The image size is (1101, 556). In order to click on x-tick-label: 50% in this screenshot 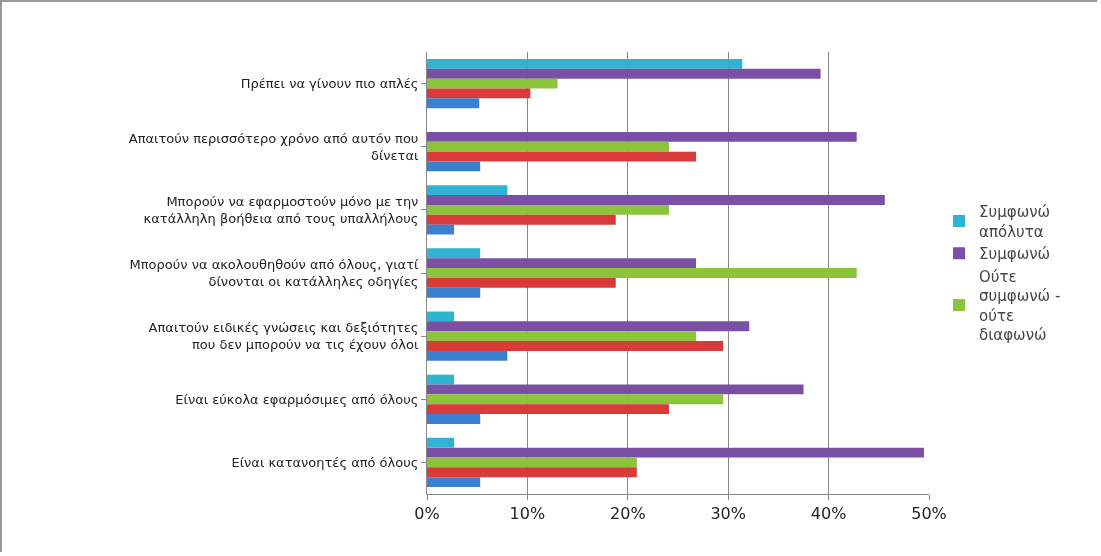, I will do `click(929, 514)`.